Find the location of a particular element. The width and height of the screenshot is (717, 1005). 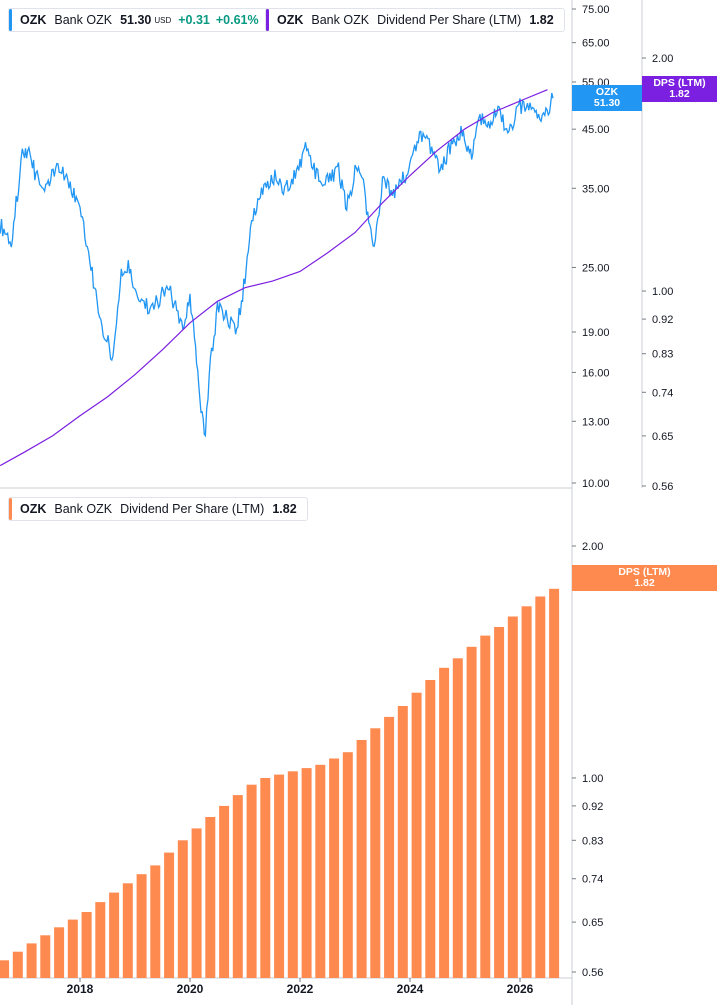

bottom-tag-title: DPS (LTM) is located at coordinates (644, 572).